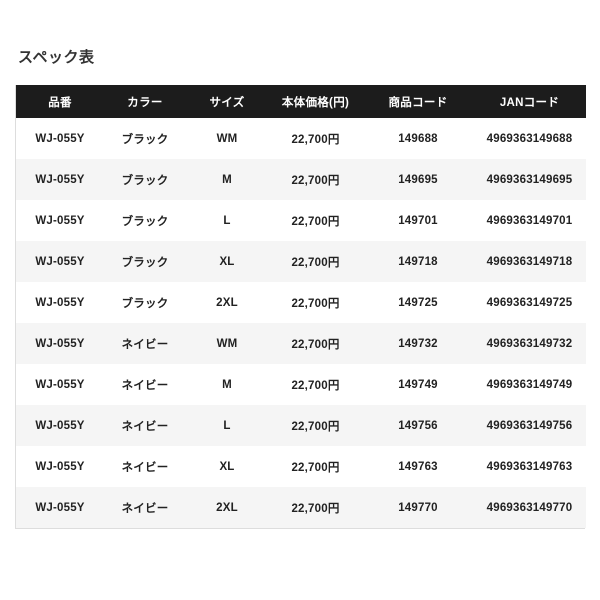 This screenshot has width=600, height=600. Describe the element at coordinates (529, 466) in the screenshot. I see `cell-jan-code: 4969363149763` at that location.